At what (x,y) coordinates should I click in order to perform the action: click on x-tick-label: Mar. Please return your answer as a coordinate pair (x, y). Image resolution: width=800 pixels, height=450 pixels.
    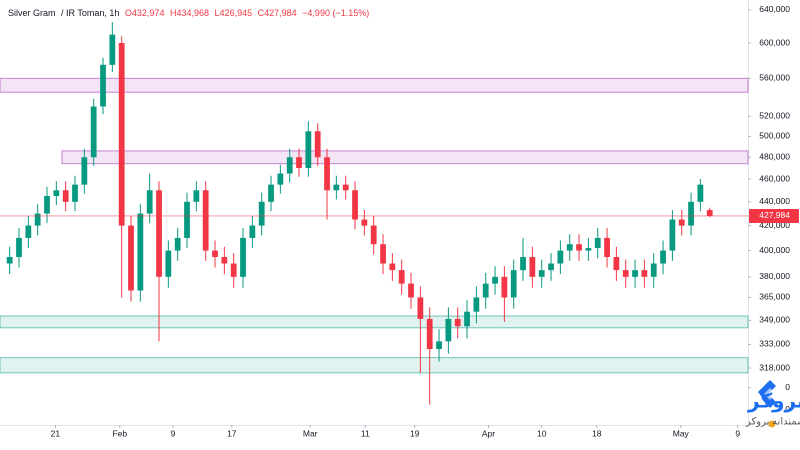
    Looking at the image, I should click on (310, 433).